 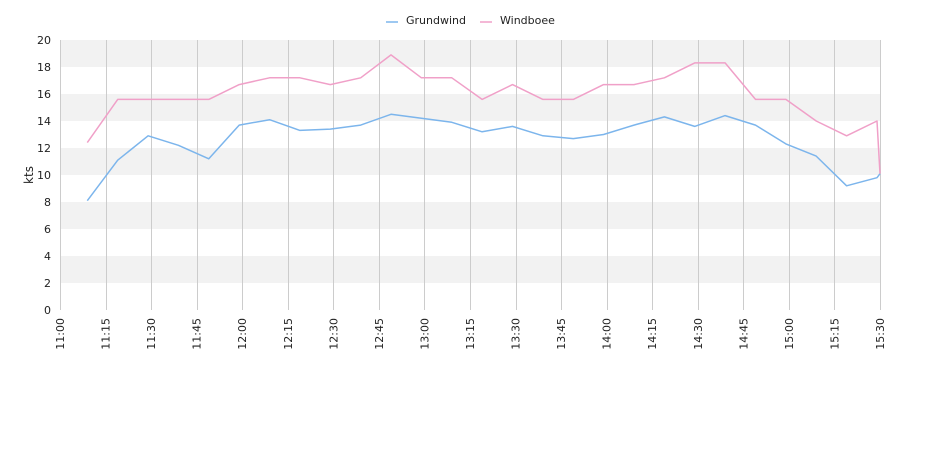 What do you see at coordinates (44, 67) in the screenshot?
I see `y-tick-label: 18` at bounding box center [44, 67].